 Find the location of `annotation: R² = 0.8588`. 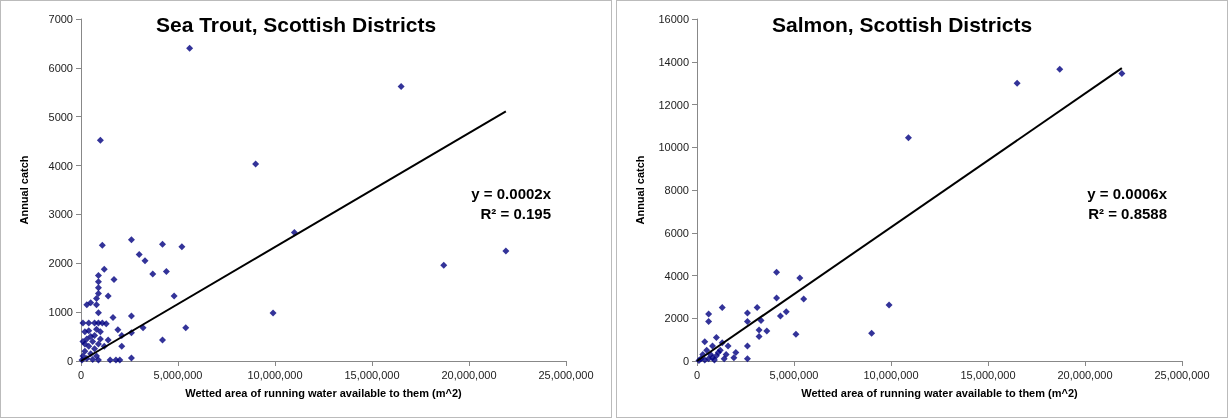

annotation: R² = 0.8588 is located at coordinates (1128, 213).